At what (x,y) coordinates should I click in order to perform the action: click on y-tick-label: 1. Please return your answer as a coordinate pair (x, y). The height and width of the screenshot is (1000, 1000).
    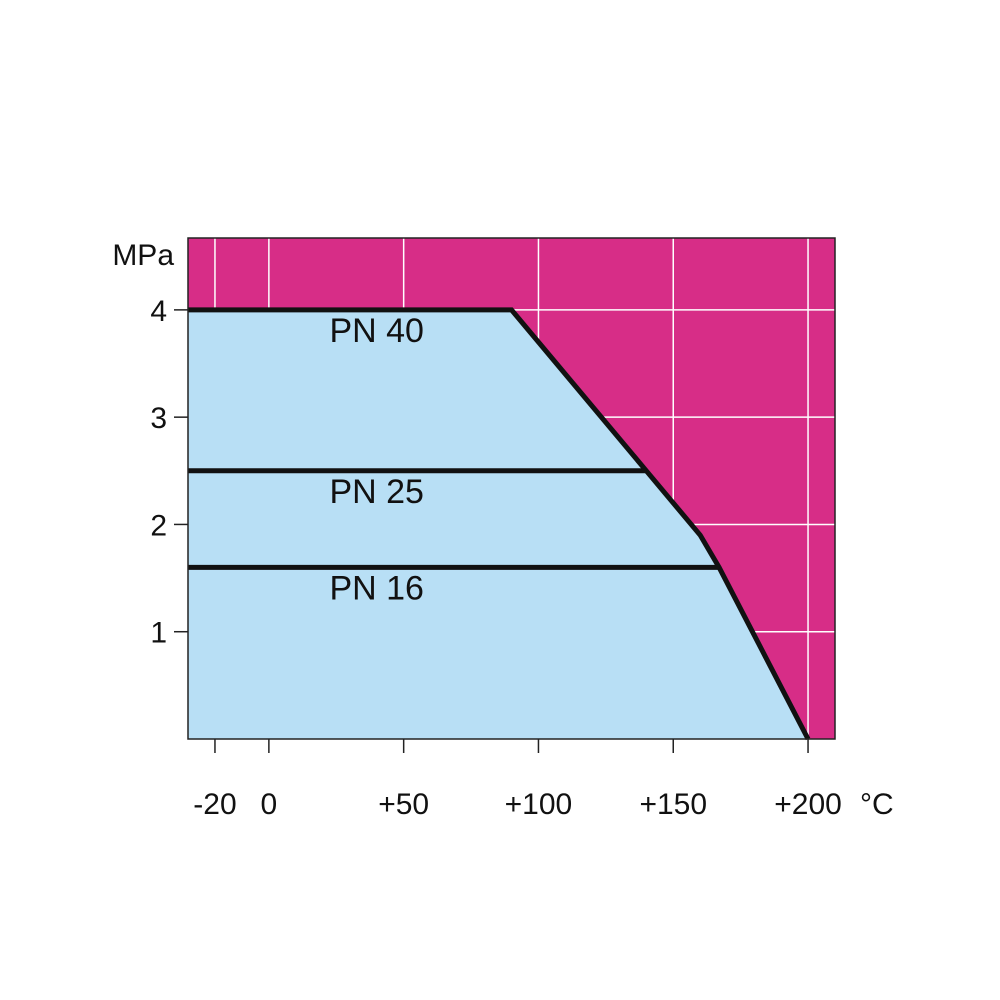
    Looking at the image, I should click on (158, 633).